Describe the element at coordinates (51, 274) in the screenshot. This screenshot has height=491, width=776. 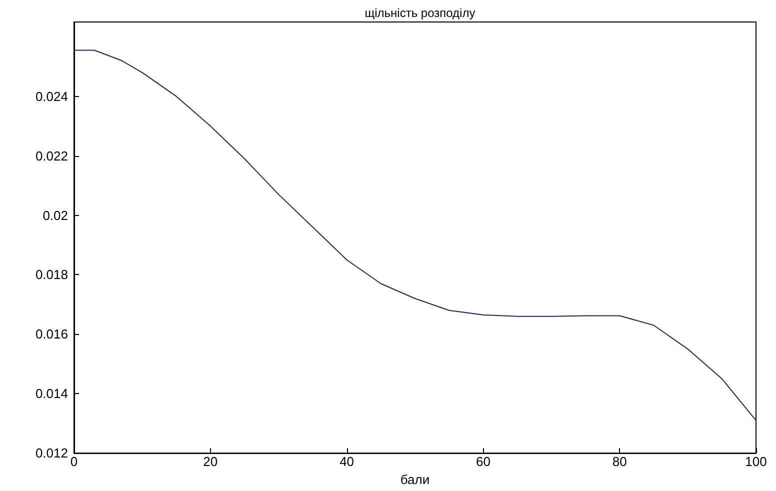
I see `y-tick-label: 0.018` at that location.